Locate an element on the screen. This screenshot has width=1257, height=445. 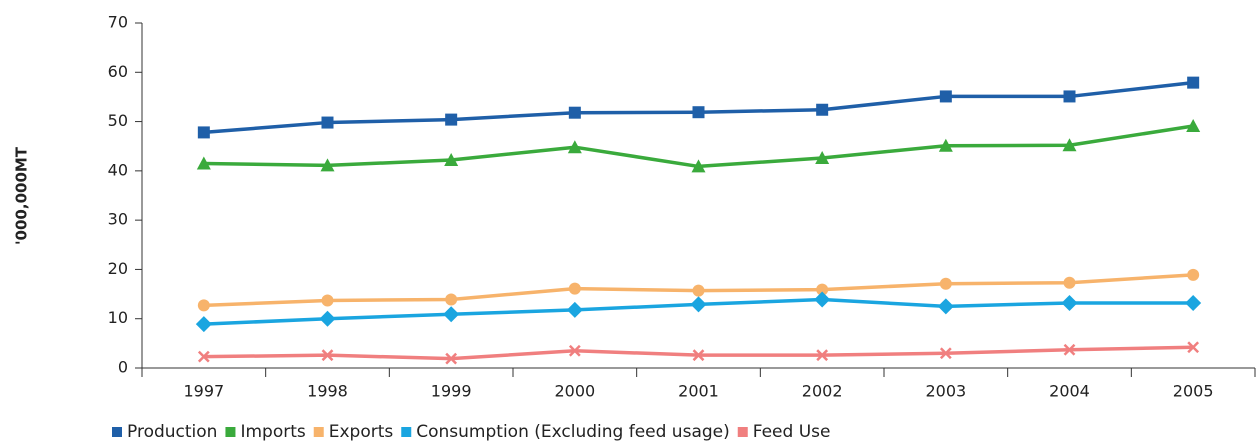
y-tick-label: 20 is located at coordinates (118, 268).